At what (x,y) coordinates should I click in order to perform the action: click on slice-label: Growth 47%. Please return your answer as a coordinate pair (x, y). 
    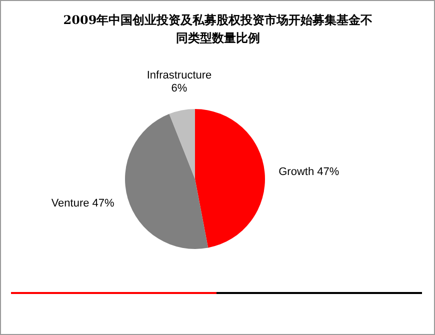
    Looking at the image, I should click on (309, 172).